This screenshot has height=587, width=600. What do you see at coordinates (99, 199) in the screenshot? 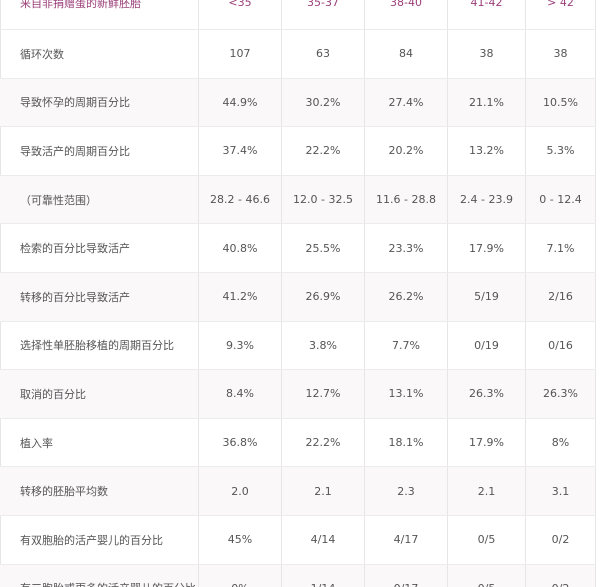
I see `row-label: （可靠性范围）` at bounding box center [99, 199].